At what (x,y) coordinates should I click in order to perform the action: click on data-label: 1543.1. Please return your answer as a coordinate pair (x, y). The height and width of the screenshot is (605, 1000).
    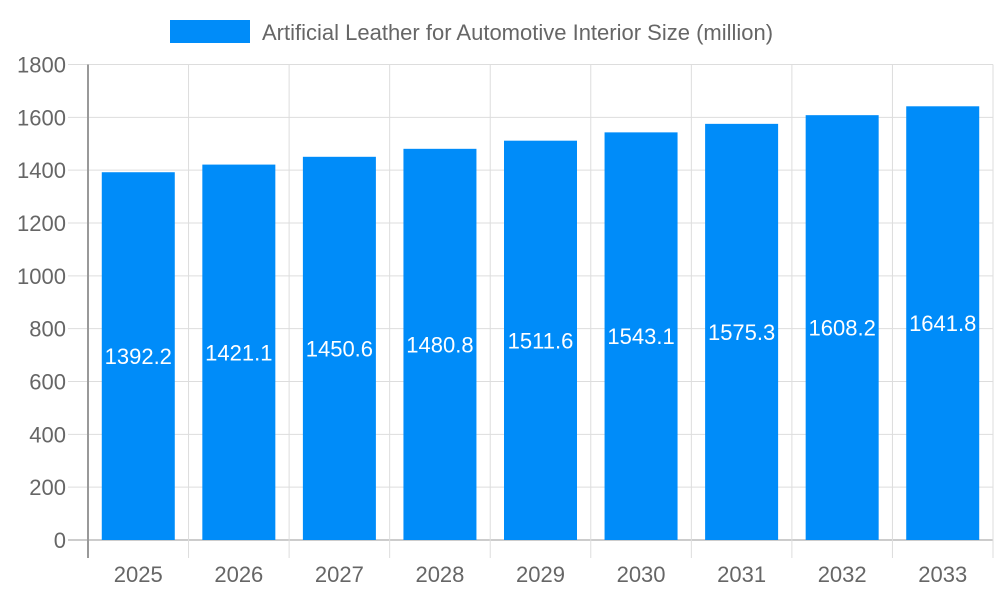
    Looking at the image, I should click on (640, 336).